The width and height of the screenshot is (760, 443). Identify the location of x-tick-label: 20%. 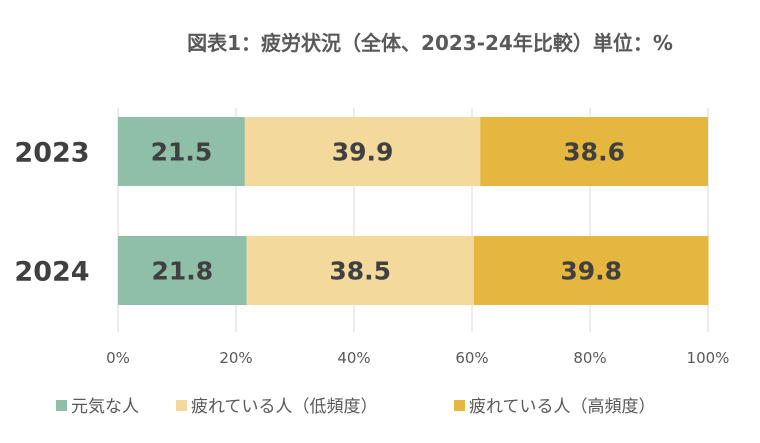
(235, 358).